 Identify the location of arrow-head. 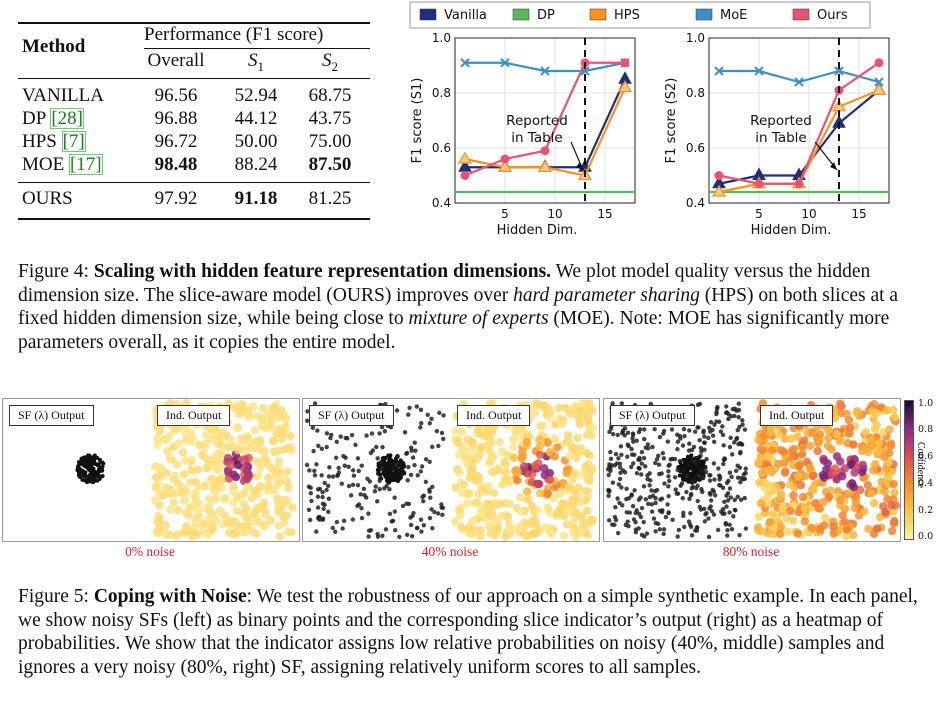
(579, 166).